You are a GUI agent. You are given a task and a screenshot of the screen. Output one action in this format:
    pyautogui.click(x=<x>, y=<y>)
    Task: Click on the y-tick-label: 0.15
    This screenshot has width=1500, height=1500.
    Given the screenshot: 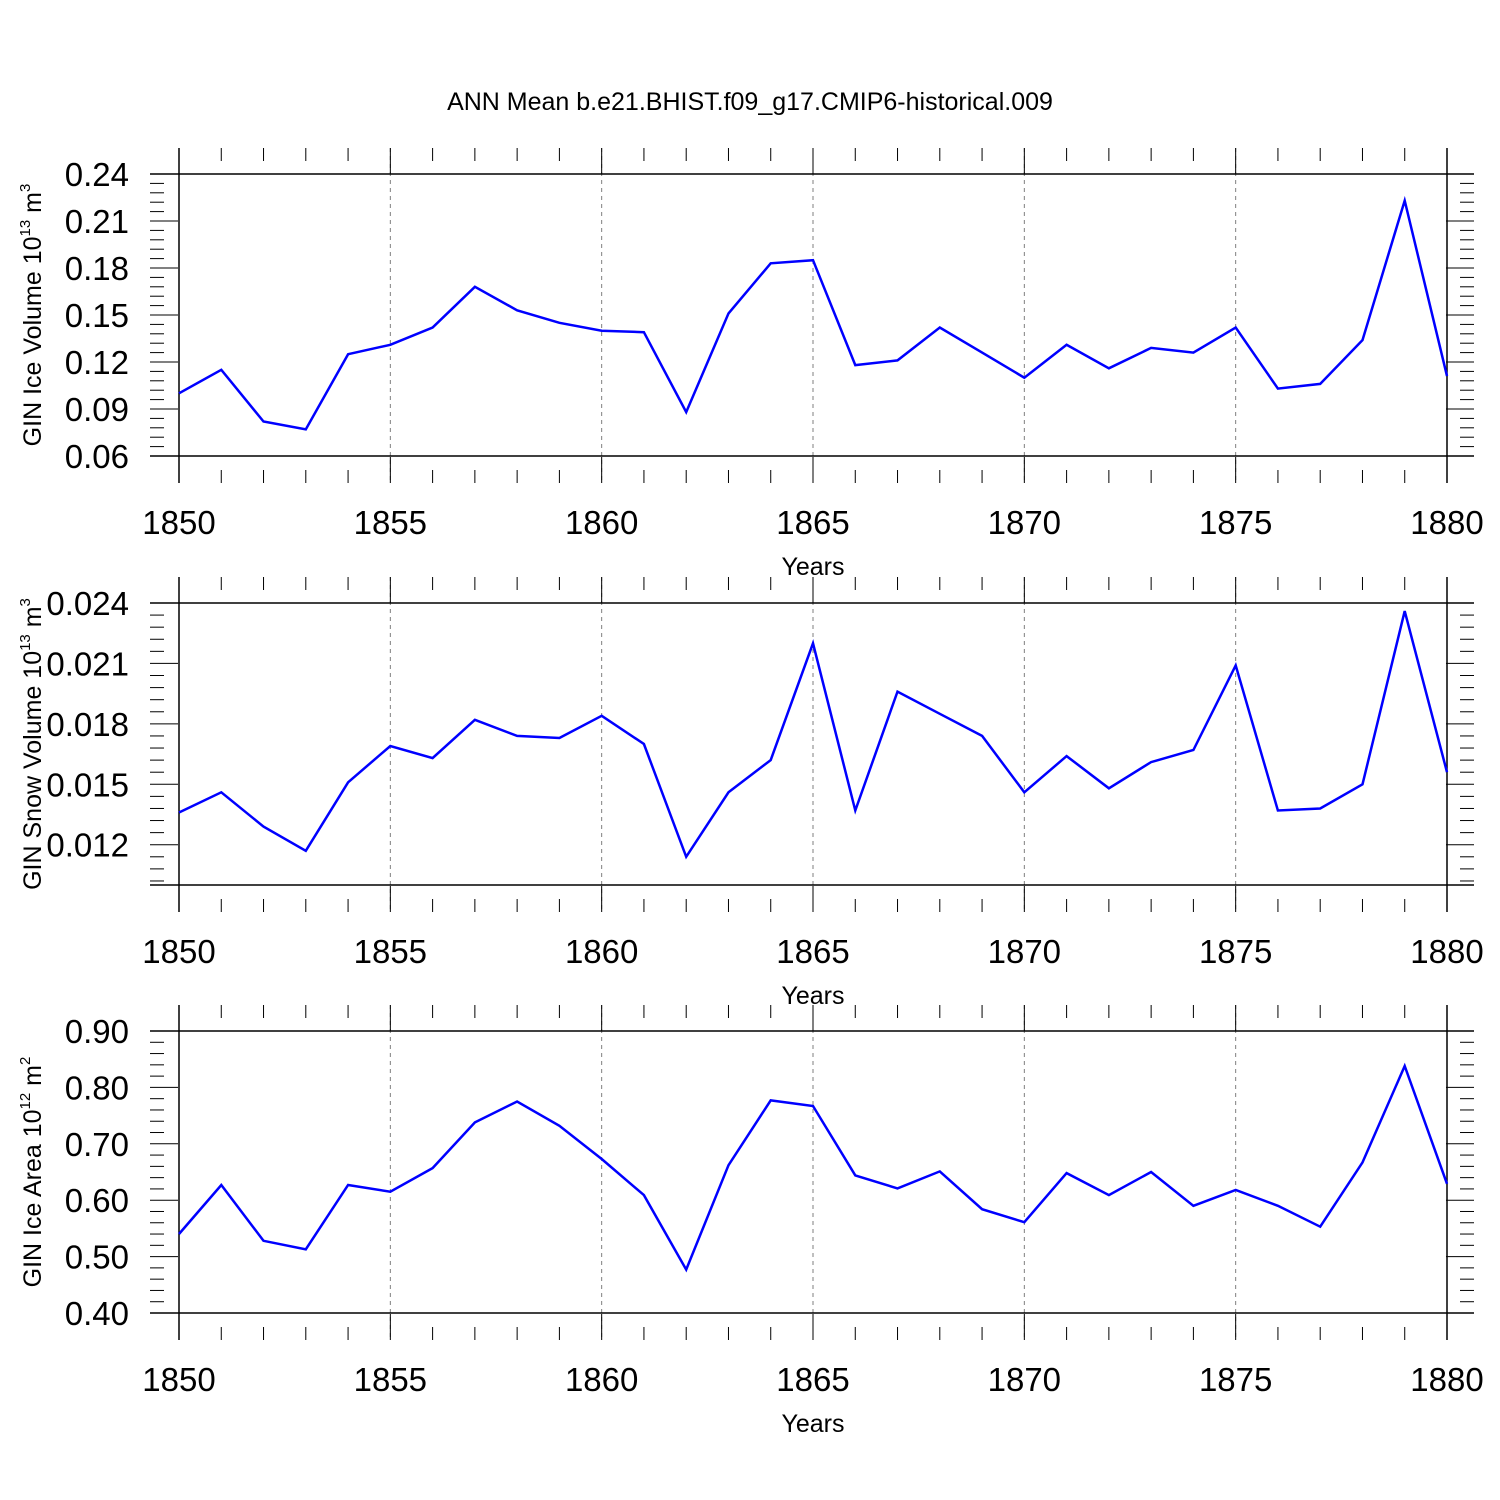 What is the action you would take?
    pyautogui.click(x=97, y=315)
    